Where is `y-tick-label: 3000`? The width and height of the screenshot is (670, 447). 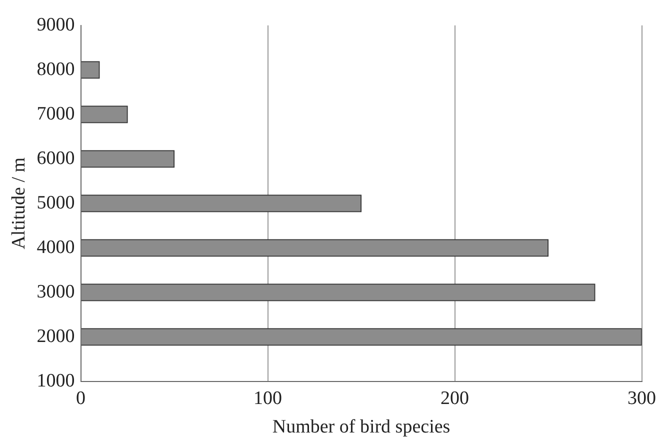 y-tick-label: 3000 is located at coordinates (55, 291).